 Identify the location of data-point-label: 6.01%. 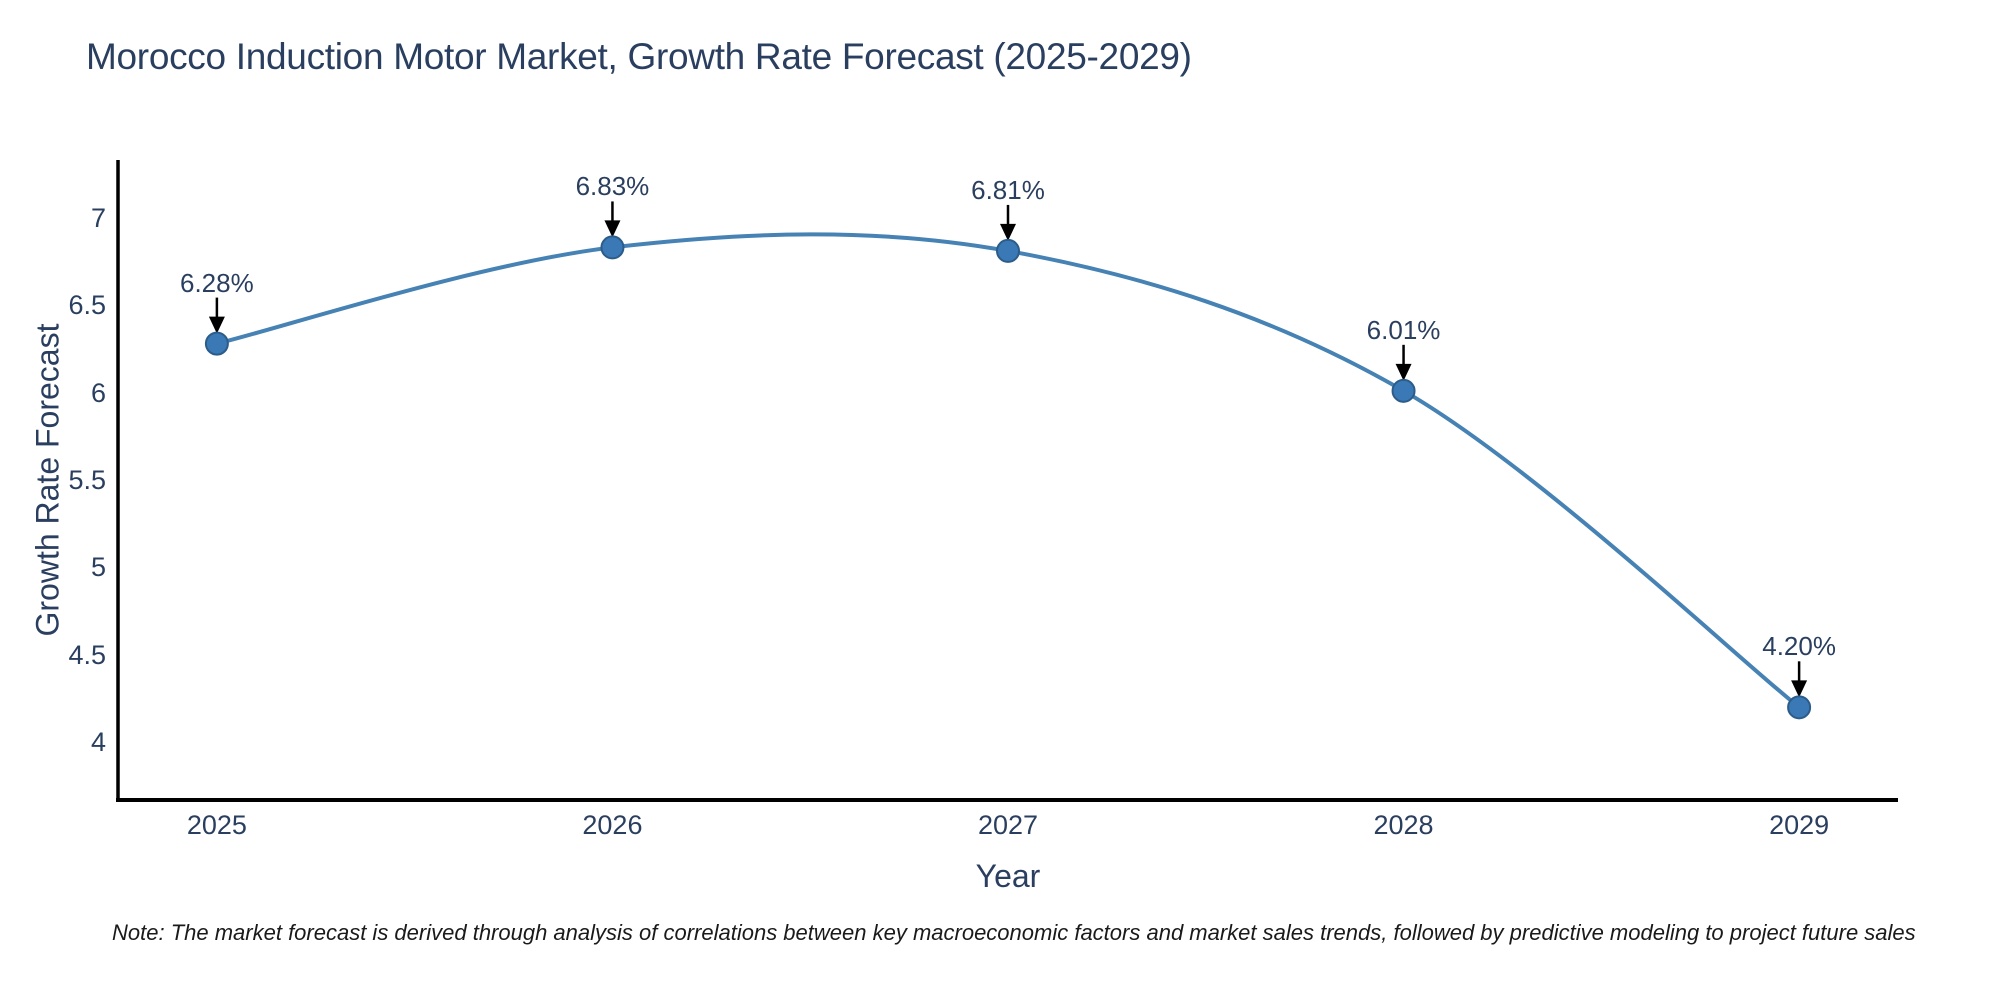
(1403, 329).